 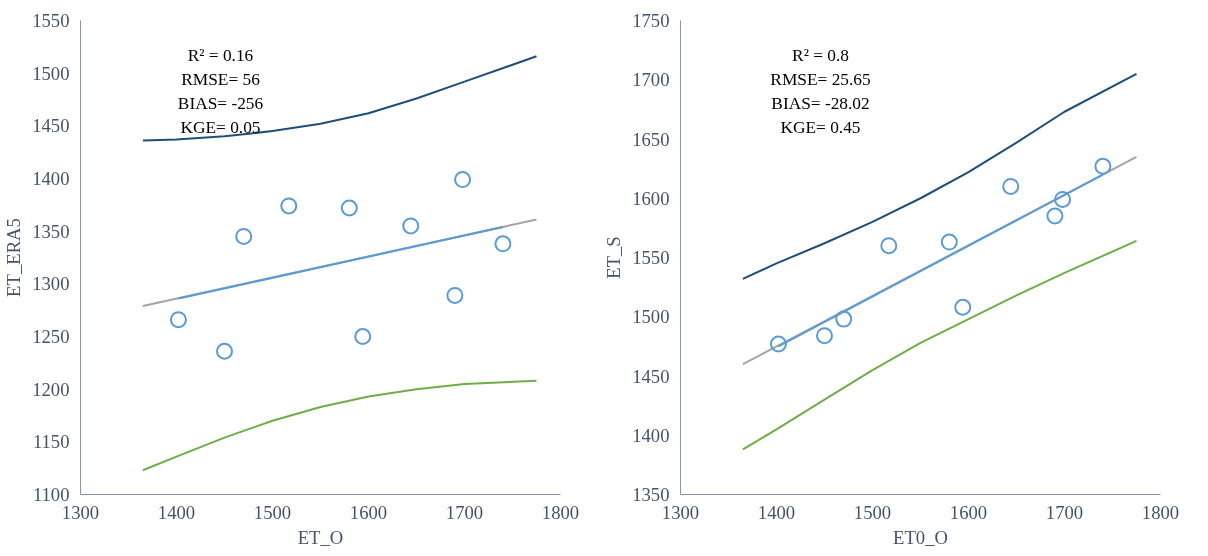 What do you see at coordinates (220, 103) in the screenshot?
I see `annotation: BIAS= -256` at bounding box center [220, 103].